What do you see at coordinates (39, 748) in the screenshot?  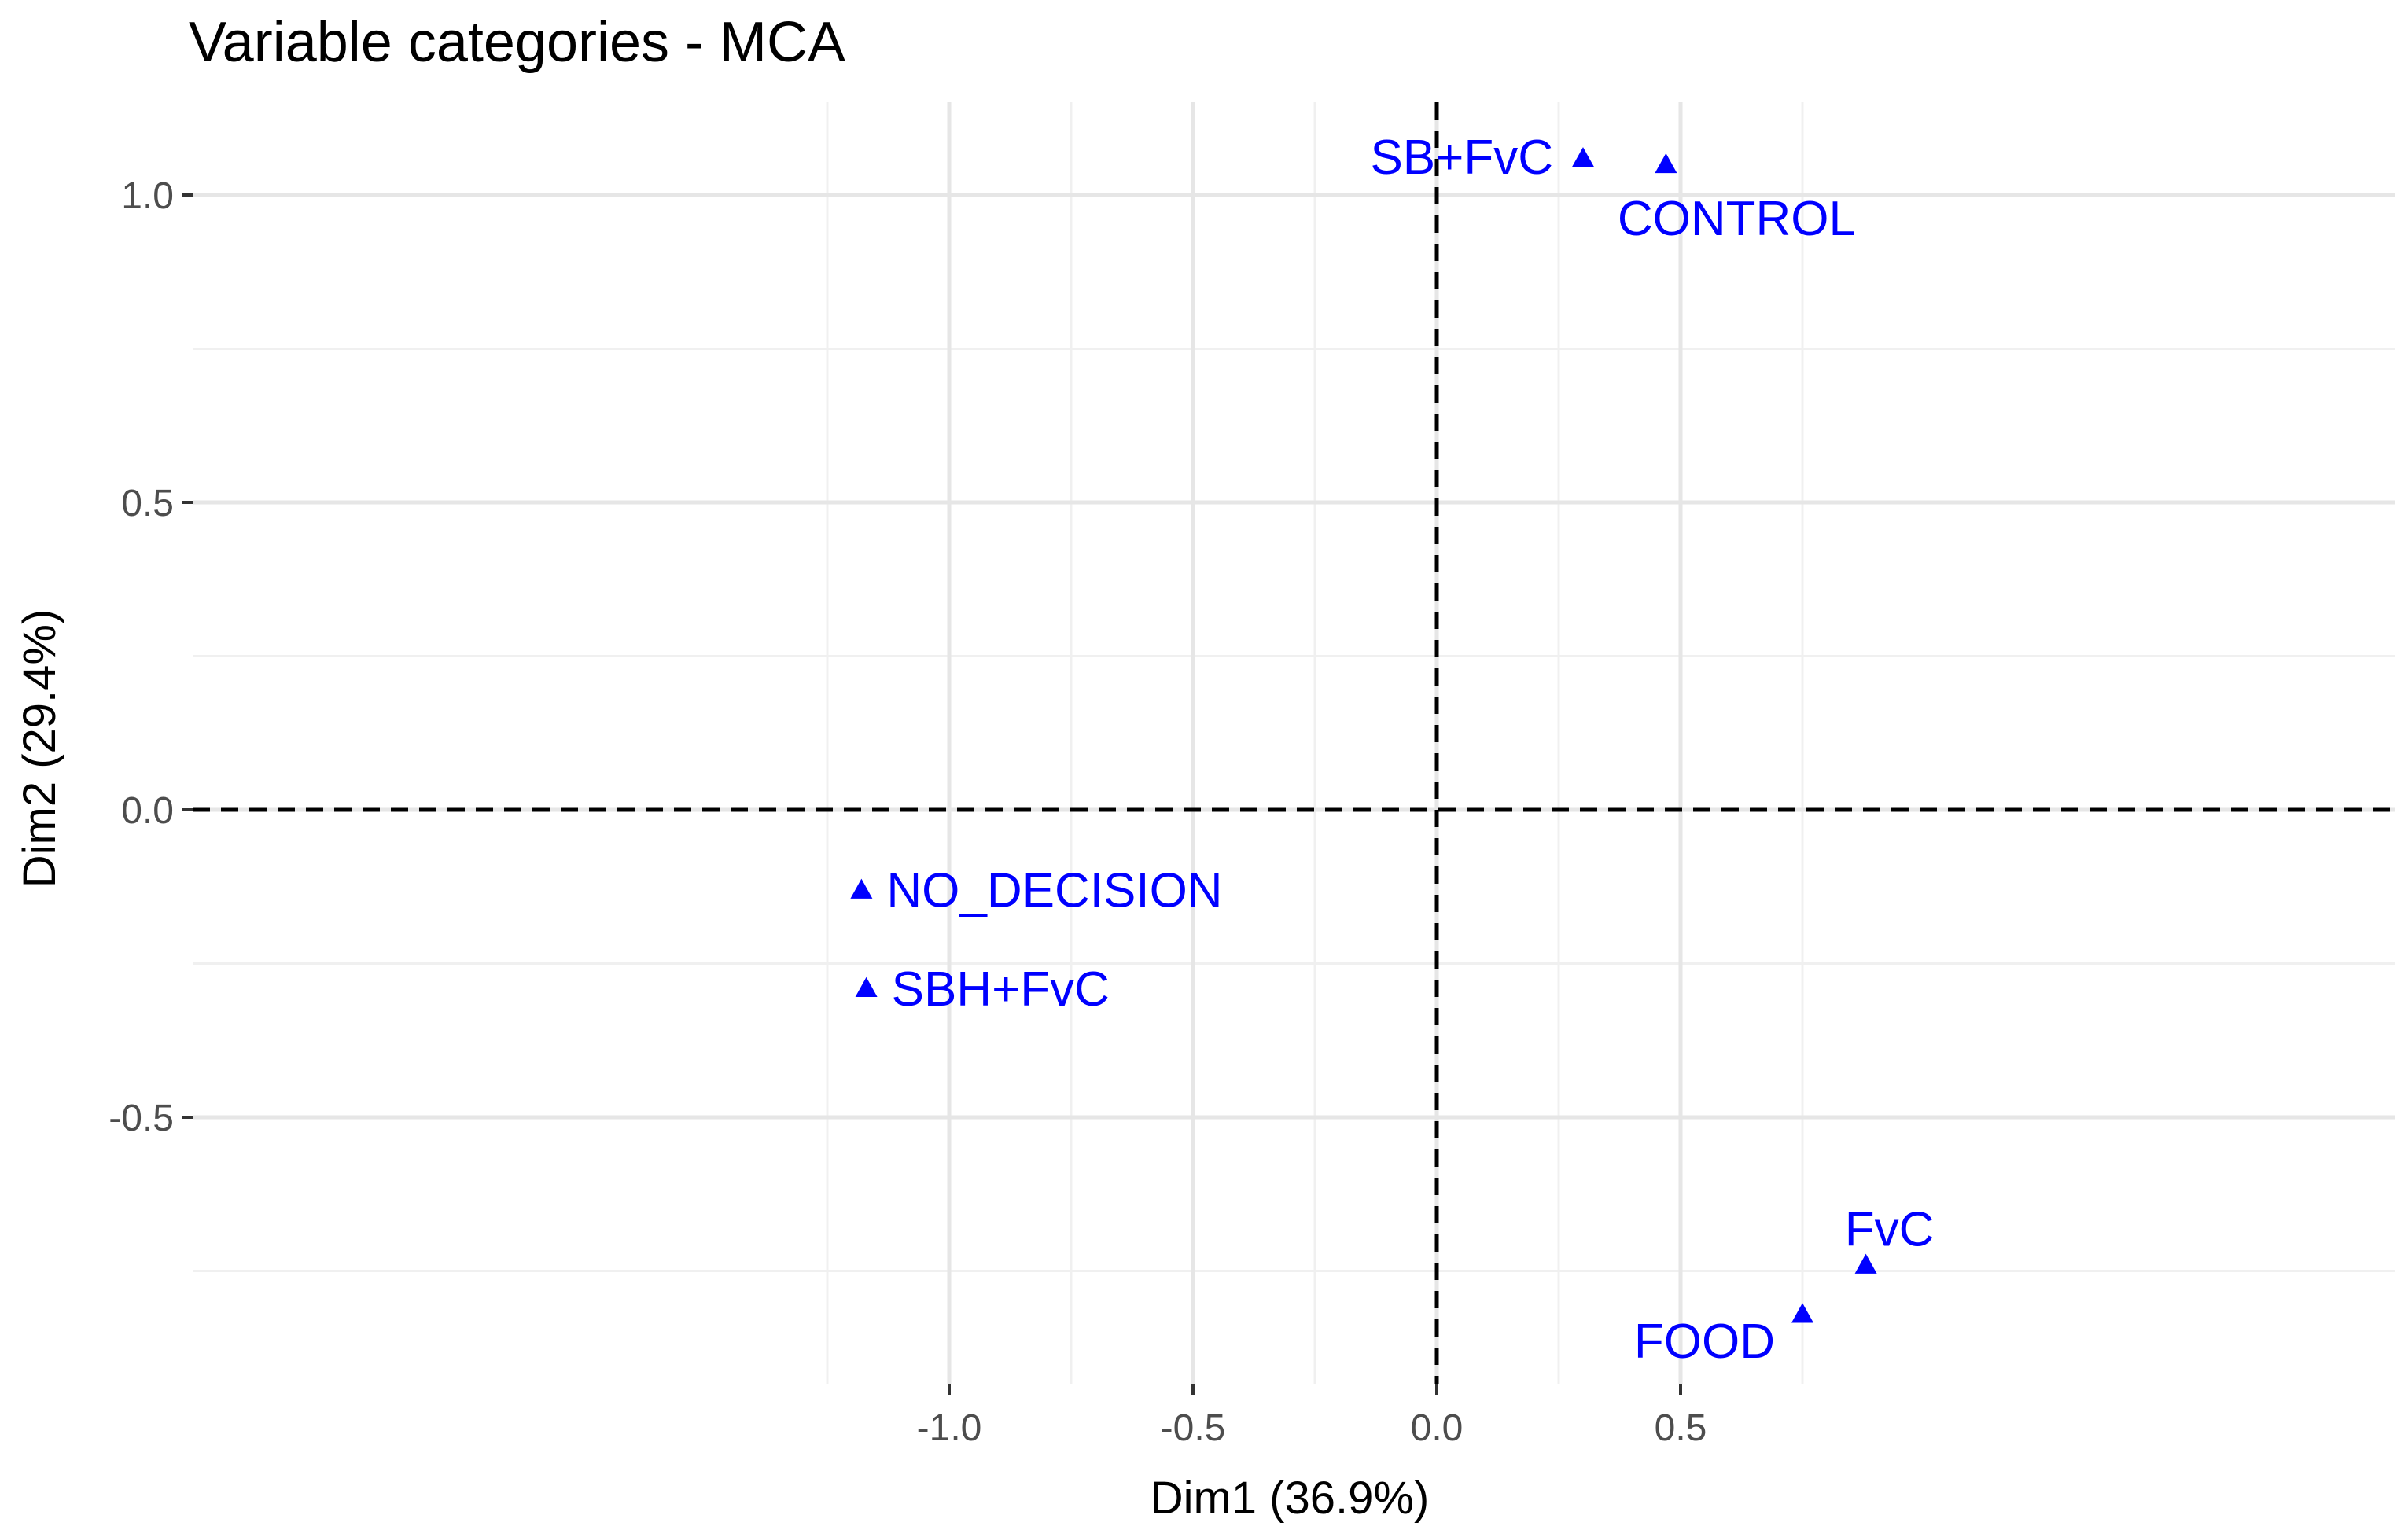 I see `y-axis-title: Dim2 (29.4%)` at bounding box center [39, 748].